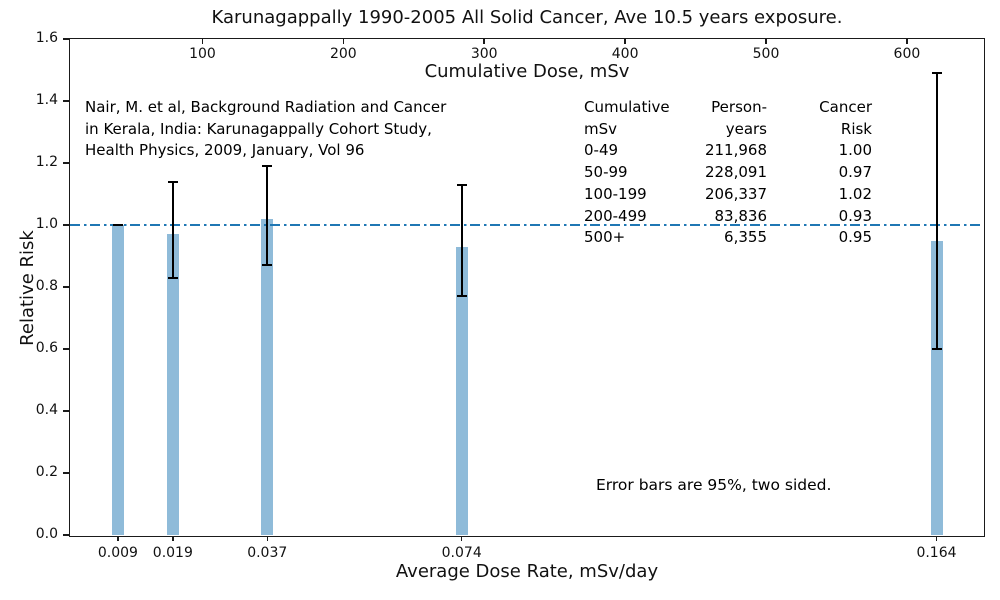  Describe the element at coordinates (735, 172) in the screenshot. I see `table-row-cell: 228,091` at that location.